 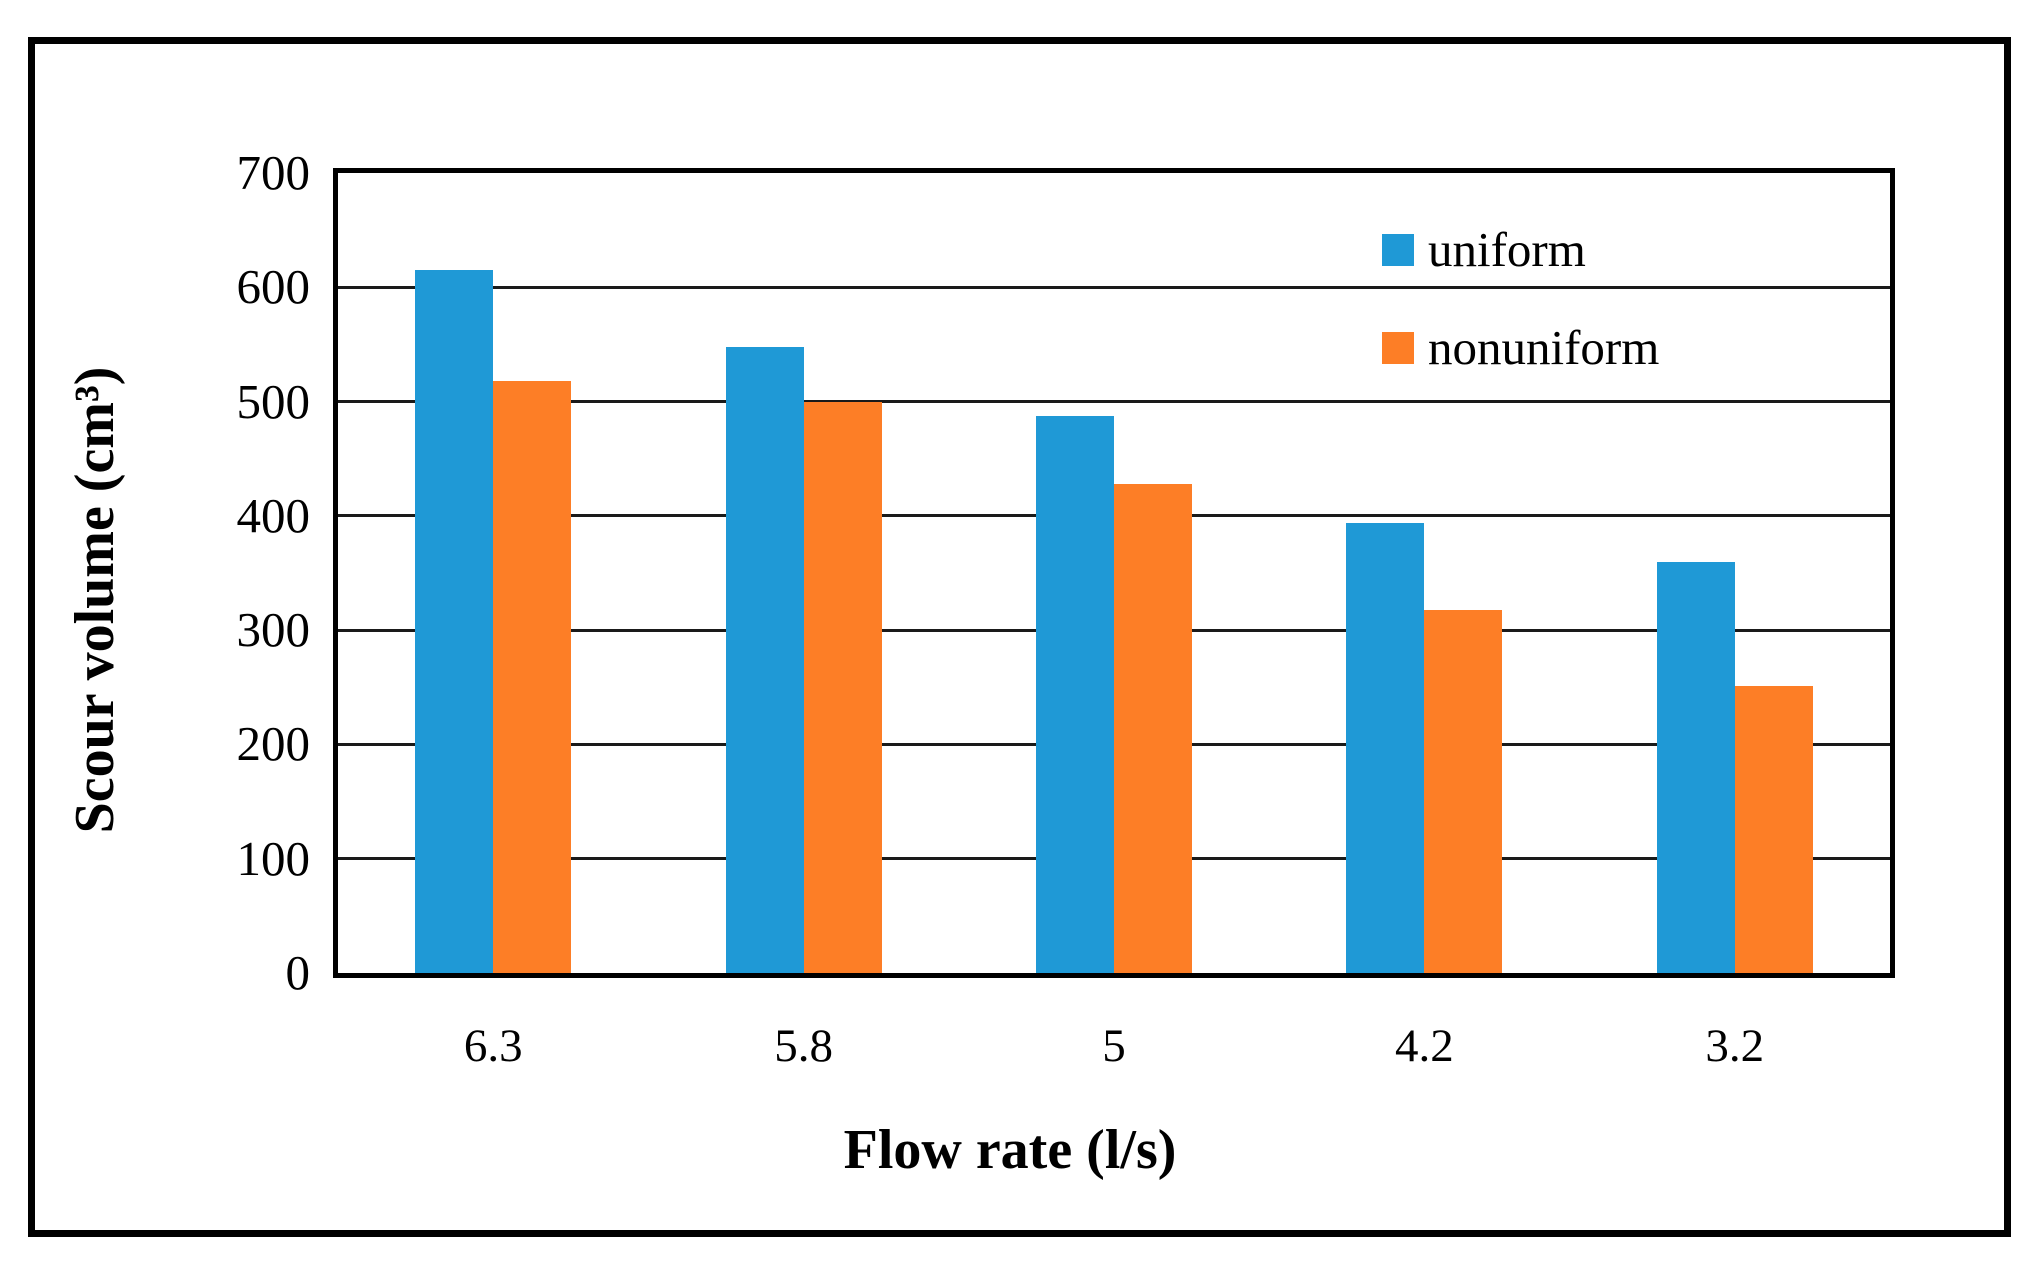 I want to click on legend-entry-nonuniform: nonuniform, so click(x=1521, y=347).